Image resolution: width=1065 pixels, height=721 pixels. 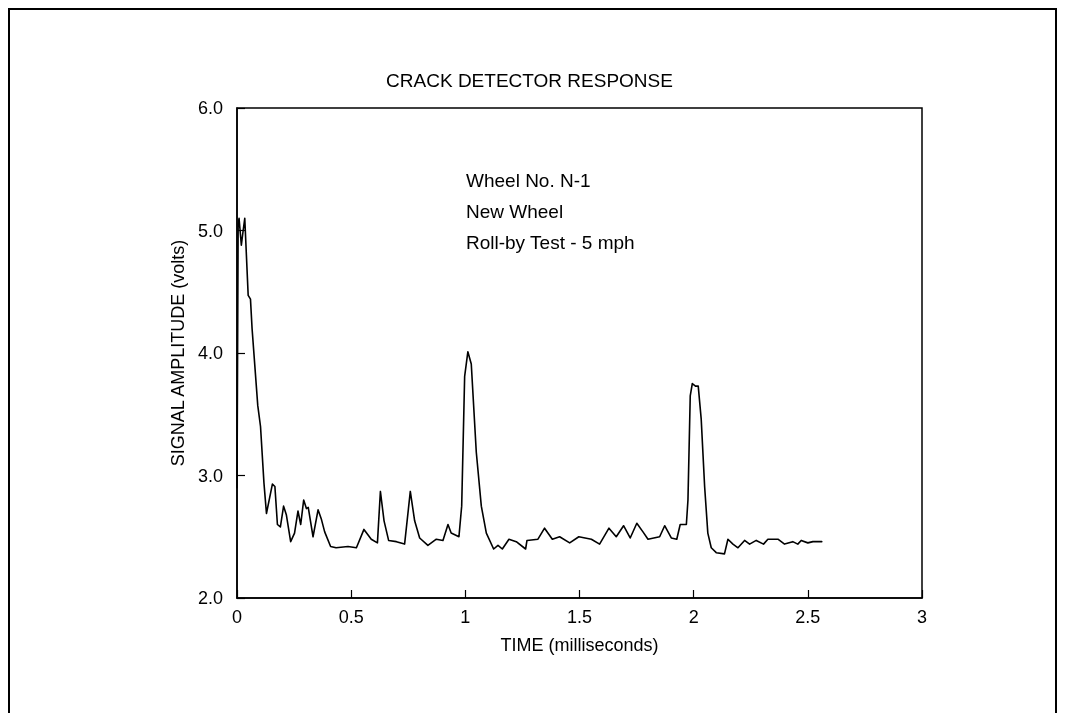 I want to click on y-tick-label: 6.0, so click(x=210, y=108).